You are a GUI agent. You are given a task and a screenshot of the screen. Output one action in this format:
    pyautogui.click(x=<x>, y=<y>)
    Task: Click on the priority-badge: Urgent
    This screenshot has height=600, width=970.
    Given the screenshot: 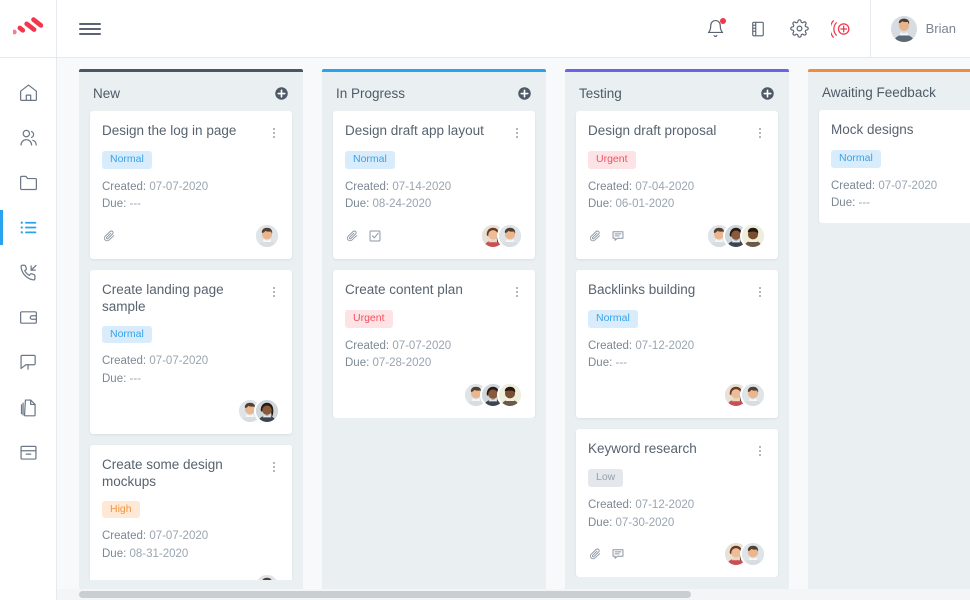 What is the action you would take?
    pyautogui.click(x=369, y=319)
    